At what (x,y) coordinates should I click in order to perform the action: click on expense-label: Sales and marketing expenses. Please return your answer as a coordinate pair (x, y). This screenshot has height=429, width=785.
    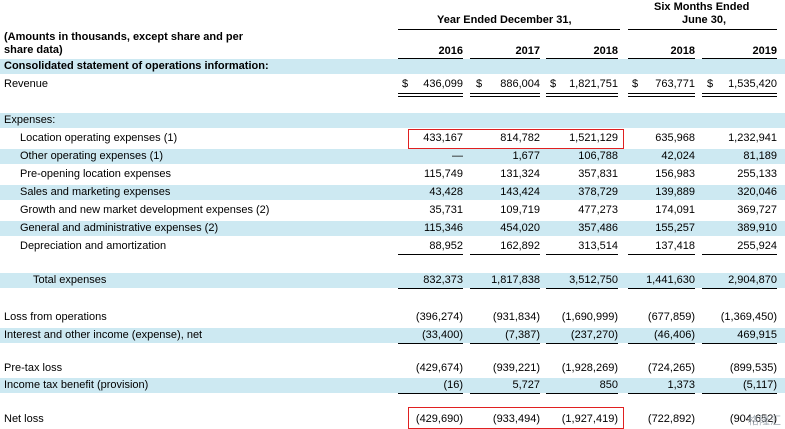
    Looking at the image, I should click on (95, 192).